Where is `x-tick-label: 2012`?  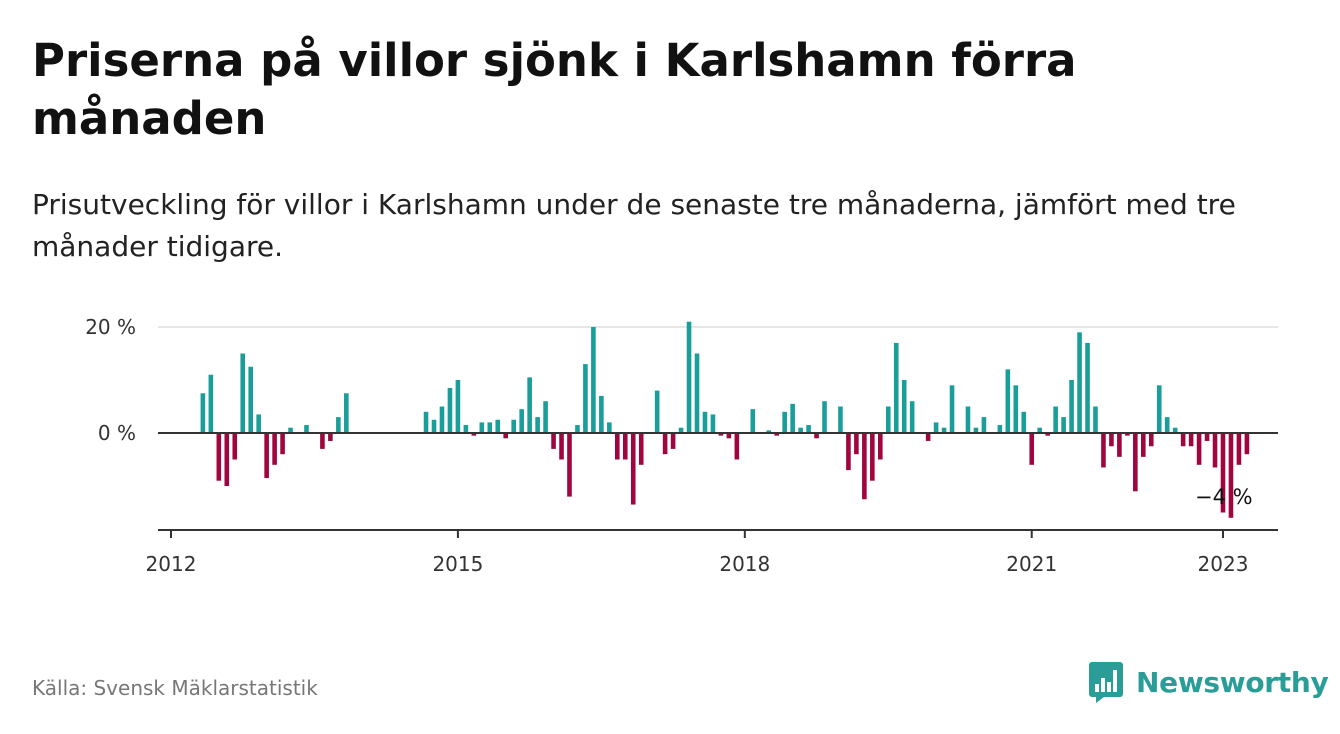 x-tick-label: 2012 is located at coordinates (171, 564).